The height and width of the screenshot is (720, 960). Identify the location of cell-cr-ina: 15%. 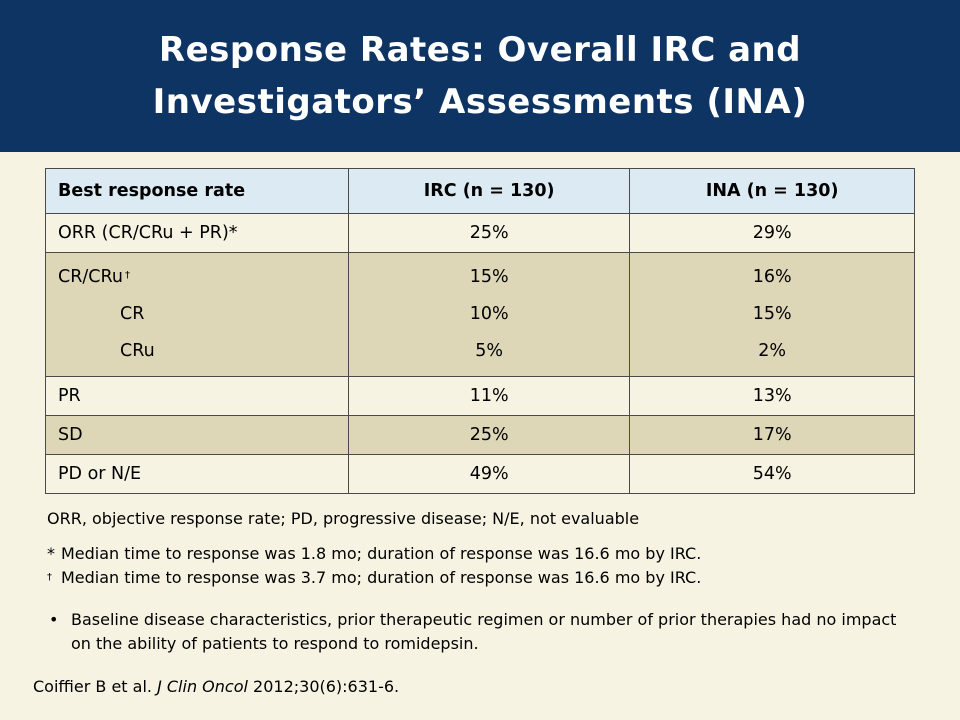
(772, 314).